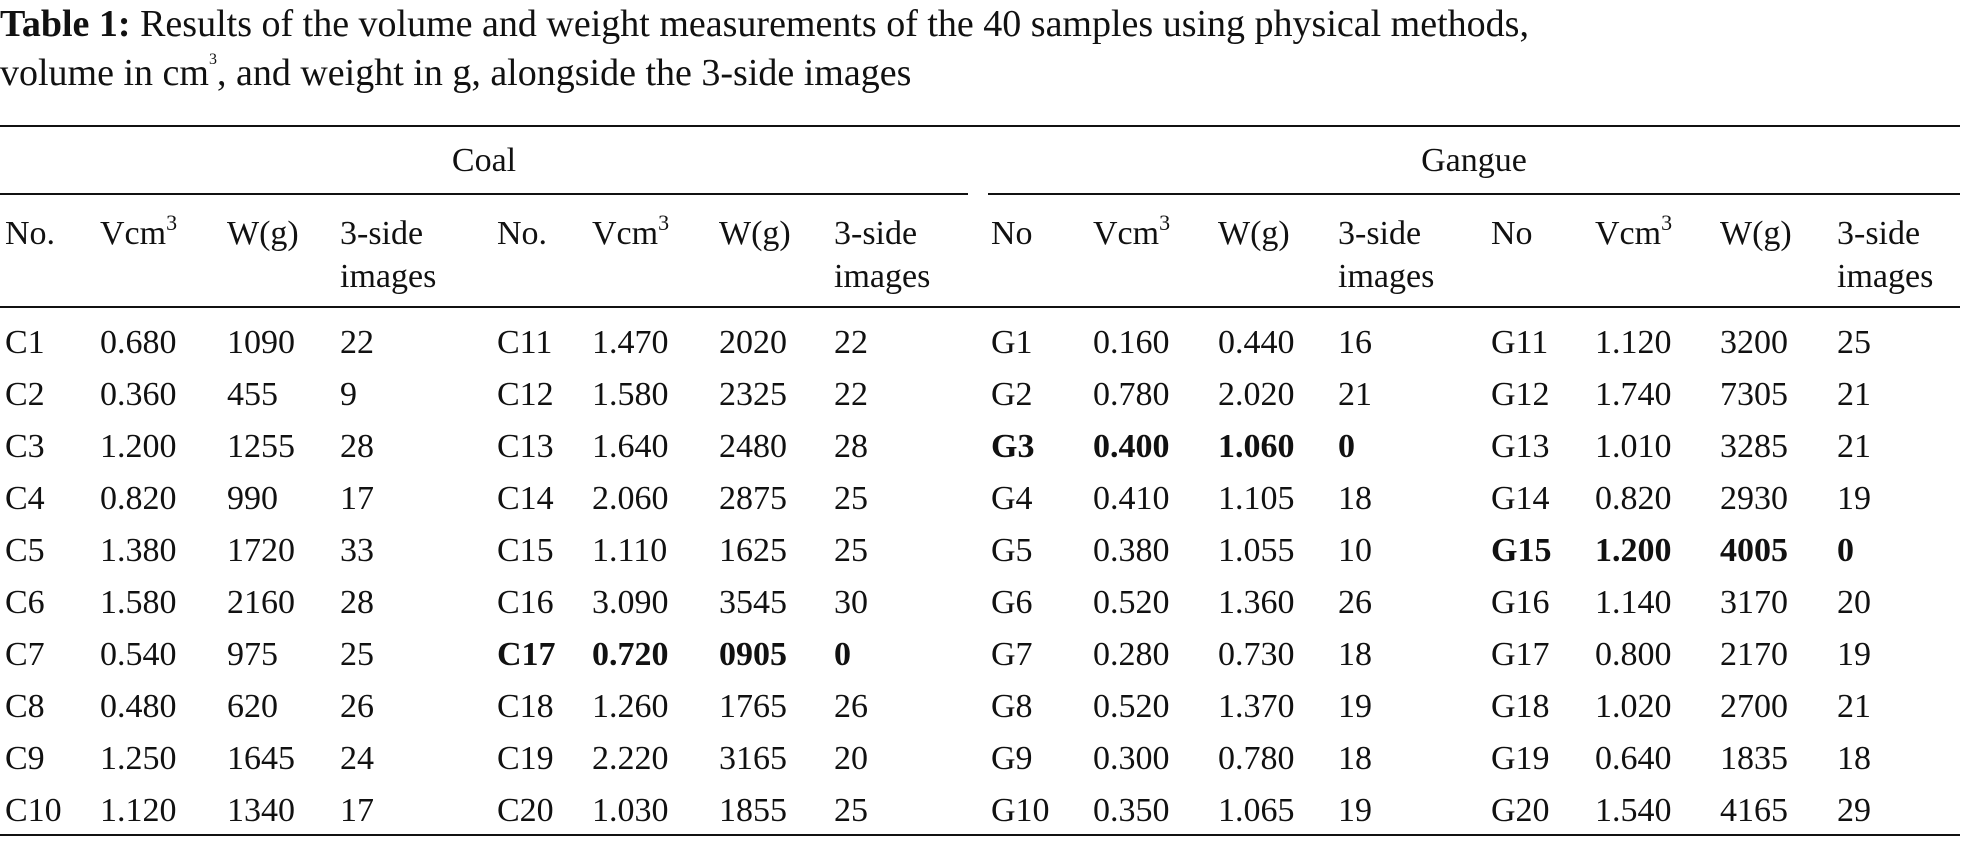 This screenshot has width=1967, height=842. I want to click on cell-weight: 3165, so click(753, 758).